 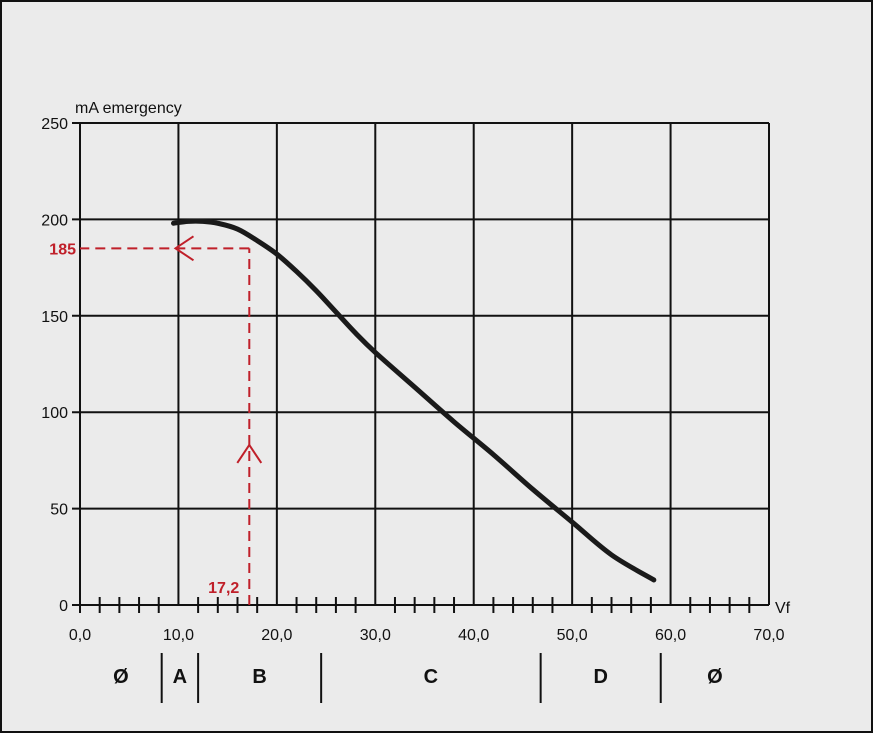 What do you see at coordinates (156, 420) in the screenshot?
I see `annotation: 17,2 185` at bounding box center [156, 420].